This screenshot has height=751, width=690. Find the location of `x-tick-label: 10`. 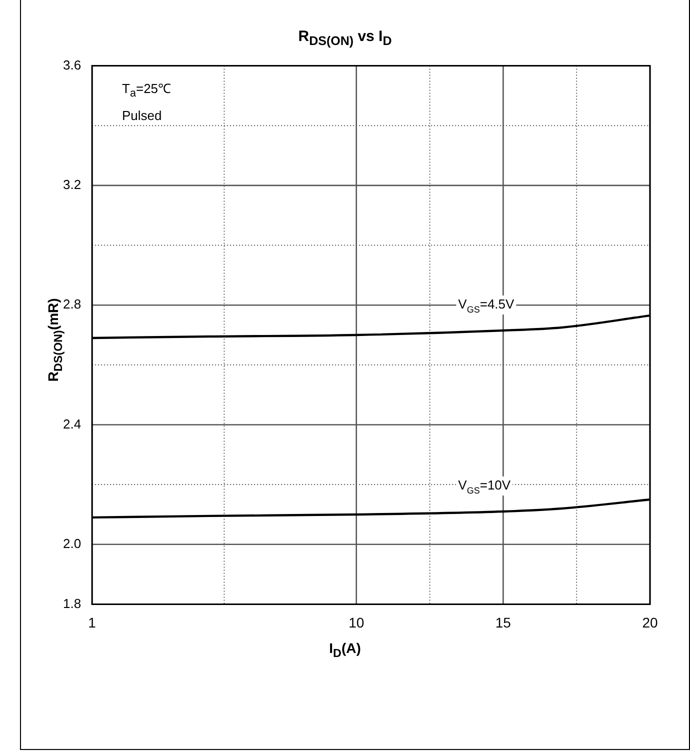

x-tick-label: 10 is located at coordinates (356, 622).